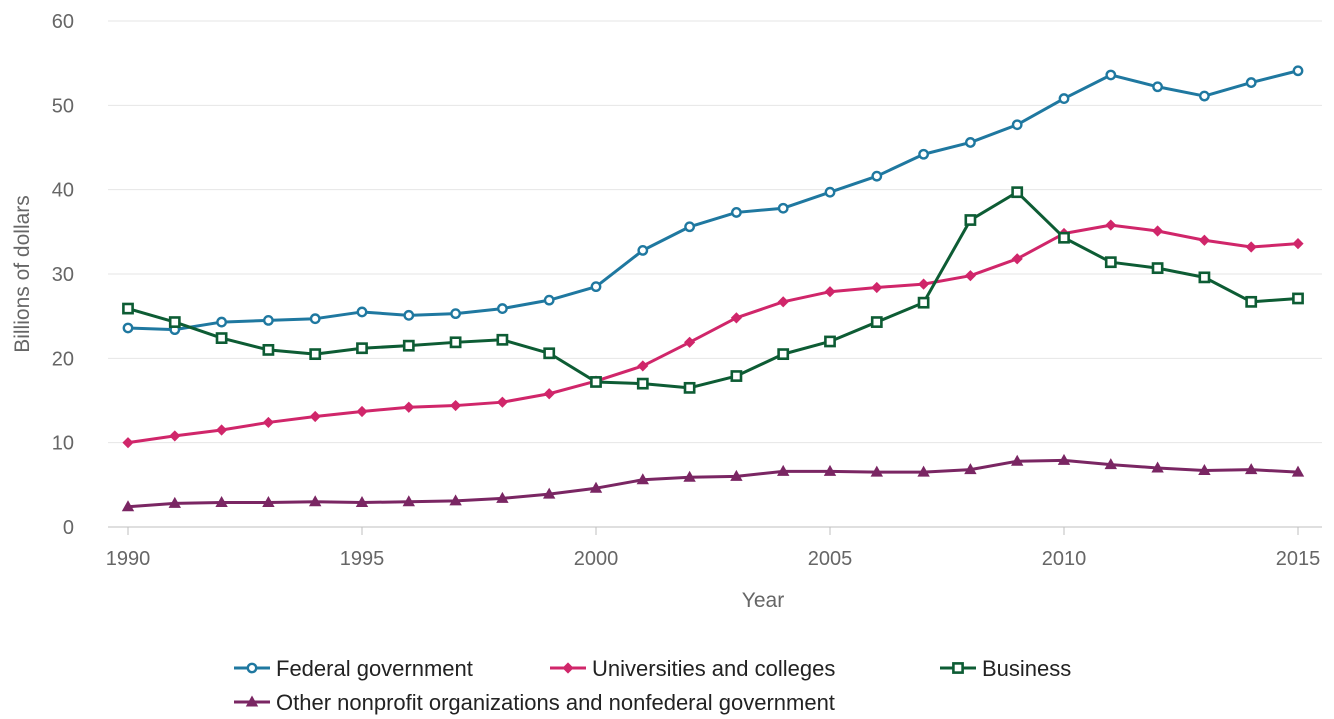 The image size is (1334, 719). What do you see at coordinates (68, 528) in the screenshot?
I see `y-tick-label: 0` at bounding box center [68, 528].